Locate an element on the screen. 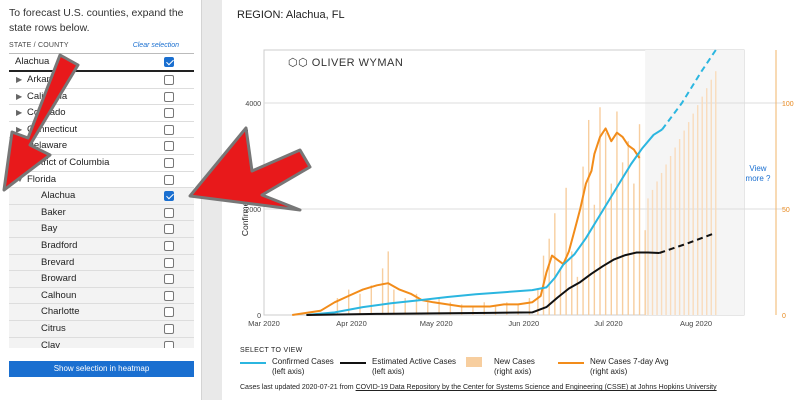  county-row: Citrus is located at coordinates (101, 329).